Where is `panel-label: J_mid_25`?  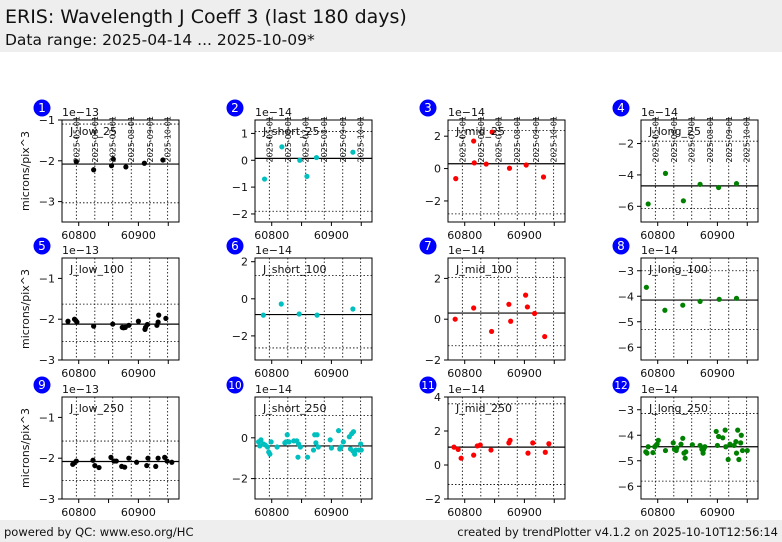 panel-label: J_mid_25 is located at coordinates (480, 131).